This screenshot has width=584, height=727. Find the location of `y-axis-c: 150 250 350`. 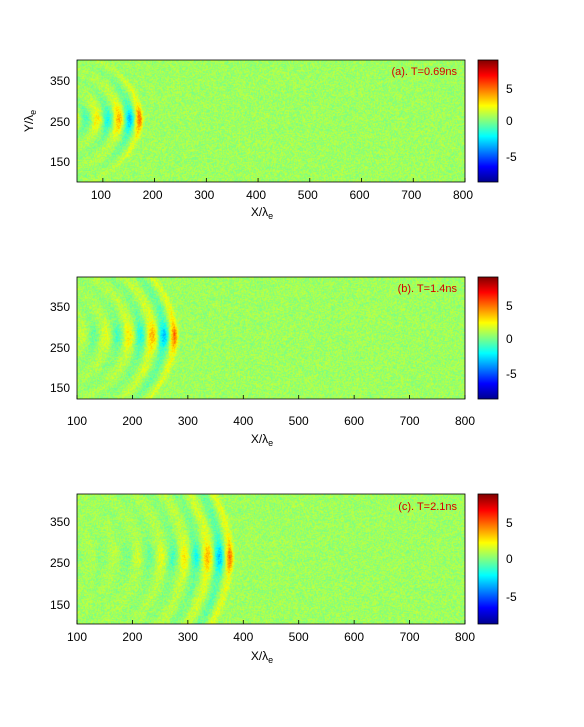

y-axis-c: 150 250 350 is located at coordinates (60, 563).